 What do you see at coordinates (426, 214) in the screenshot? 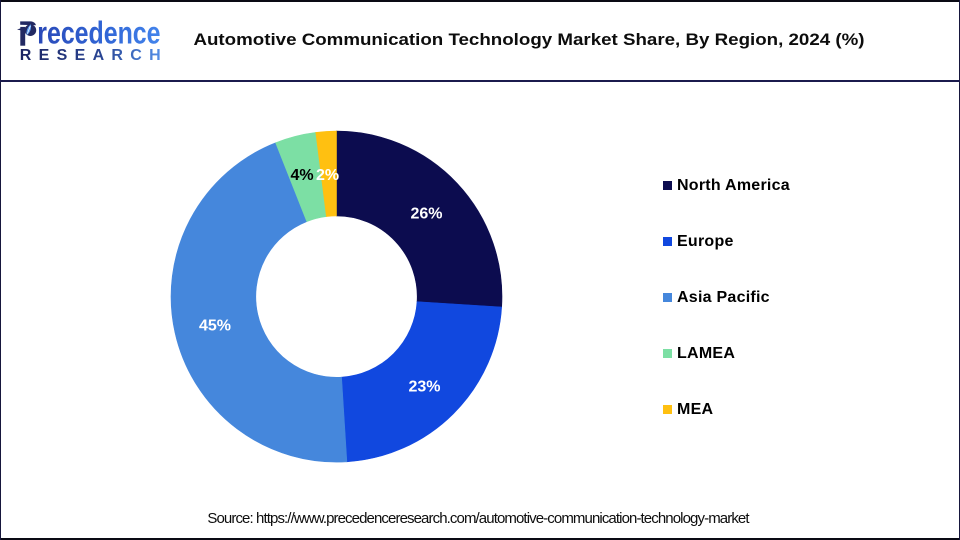
I see `svg-text: 26%` at bounding box center [426, 214].